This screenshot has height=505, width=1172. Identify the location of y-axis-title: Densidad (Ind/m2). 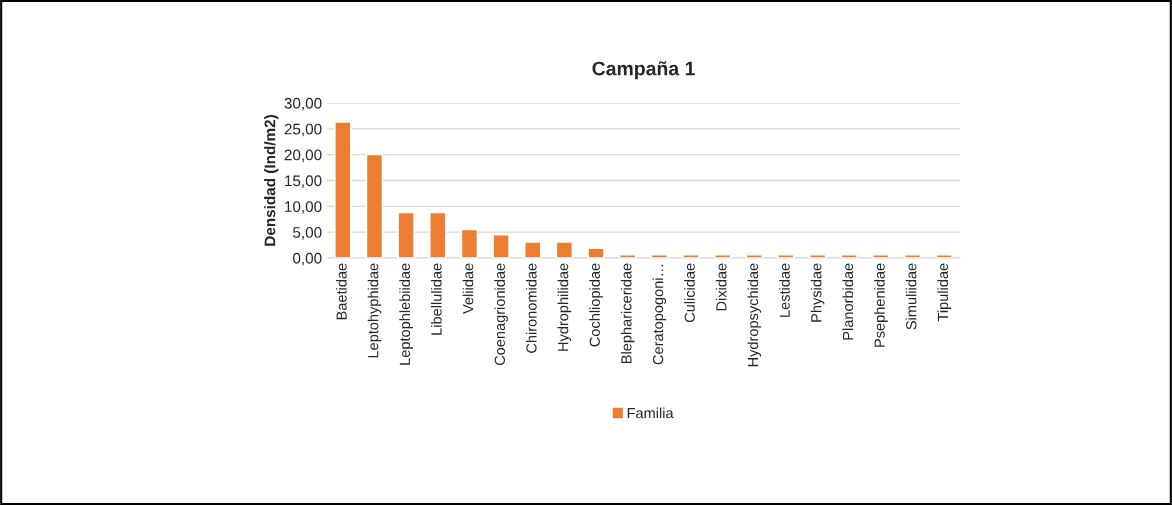
(271, 180).